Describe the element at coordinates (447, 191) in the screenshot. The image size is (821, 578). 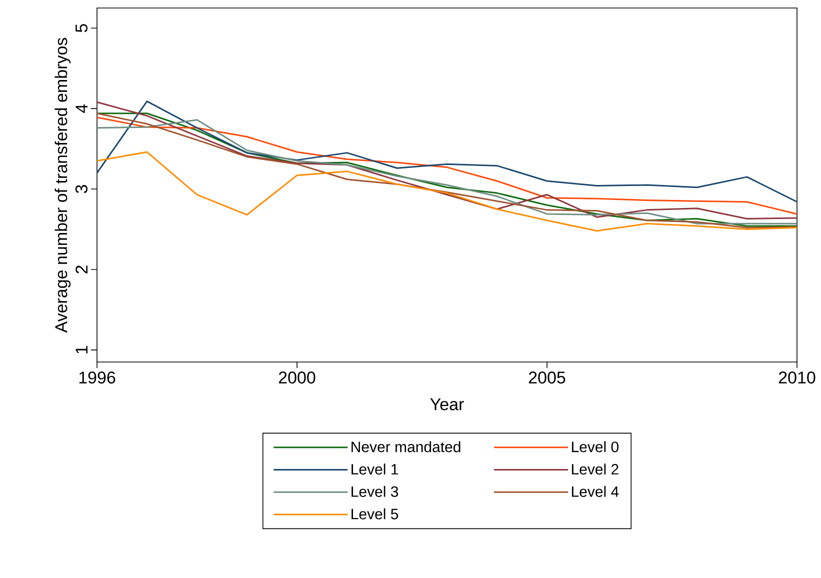
I see `line-series` at that location.